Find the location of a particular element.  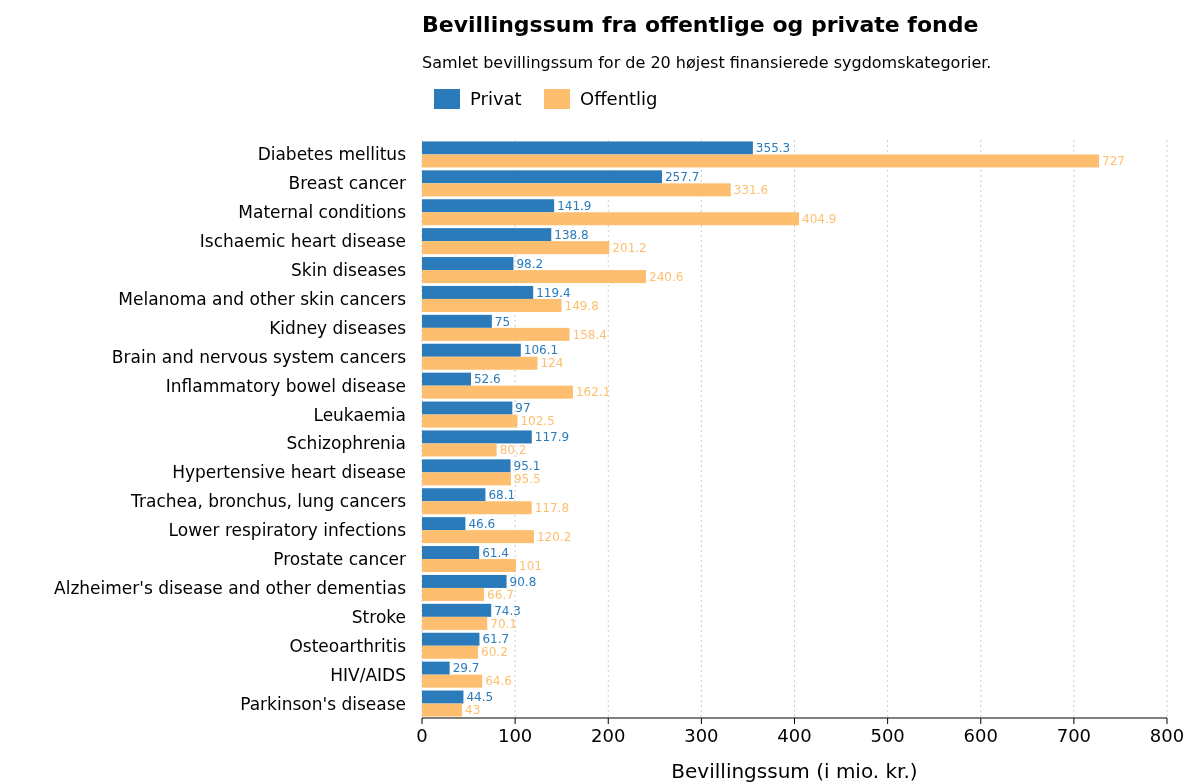

y-tick-label: Melanoma and other skin cancers is located at coordinates (262, 298).